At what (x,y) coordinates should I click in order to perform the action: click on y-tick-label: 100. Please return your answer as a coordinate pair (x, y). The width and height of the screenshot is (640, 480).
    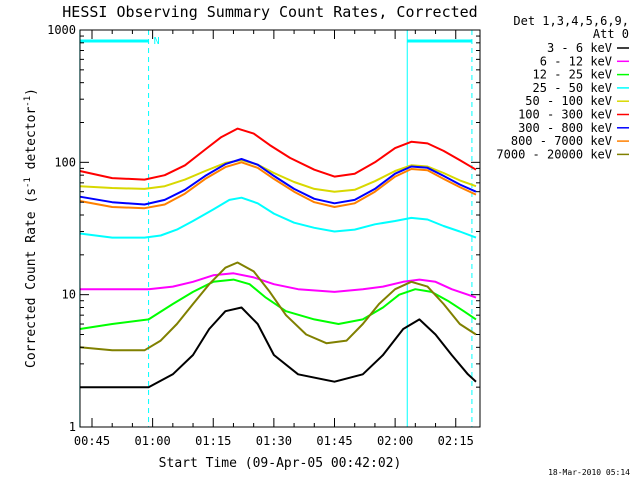
    Looking at the image, I should click on (65, 162).